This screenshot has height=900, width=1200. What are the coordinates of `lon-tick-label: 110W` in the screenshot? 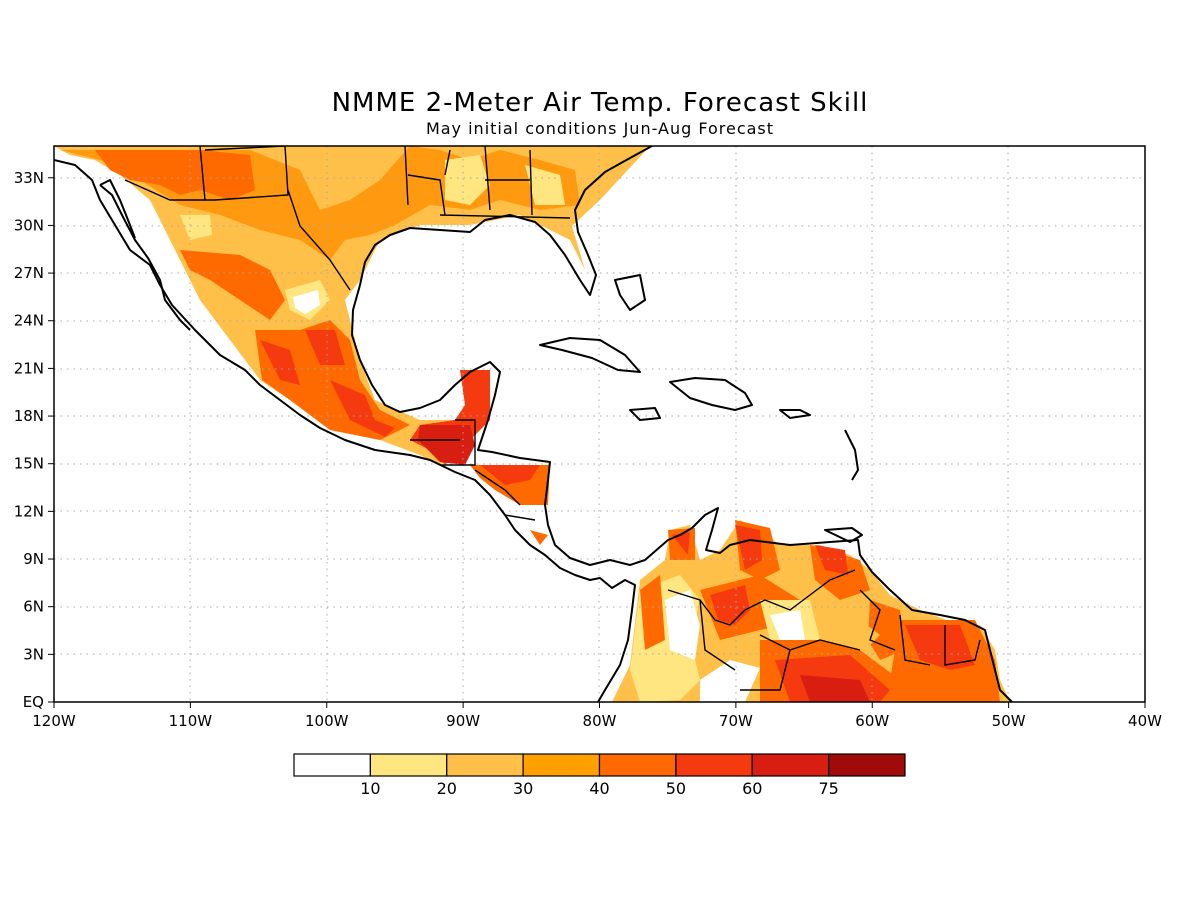 It's located at (191, 721).